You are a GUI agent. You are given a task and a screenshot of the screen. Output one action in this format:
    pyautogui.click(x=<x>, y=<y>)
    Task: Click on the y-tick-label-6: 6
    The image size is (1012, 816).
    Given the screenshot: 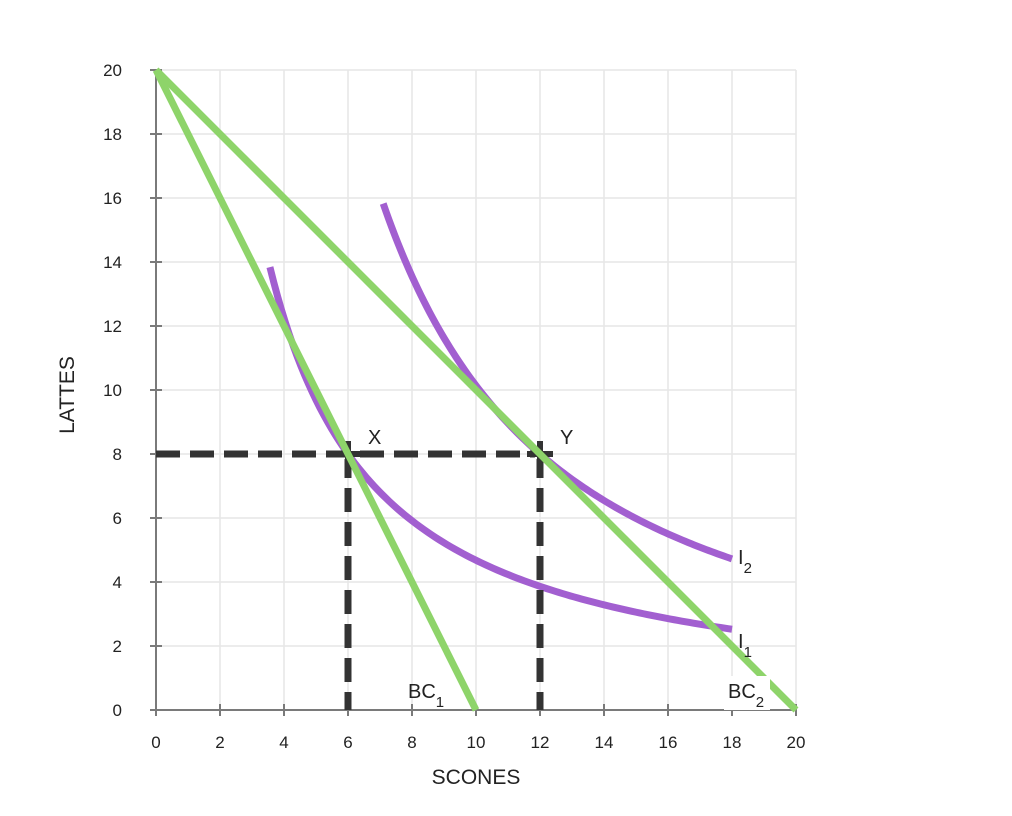 What is the action you would take?
    pyautogui.click(x=117, y=518)
    